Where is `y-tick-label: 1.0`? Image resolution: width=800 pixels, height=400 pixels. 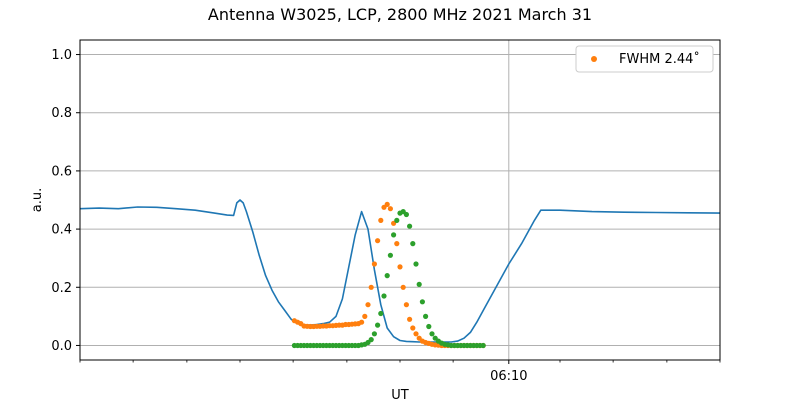 y-tick-label: 1.0 is located at coordinates (61, 55).